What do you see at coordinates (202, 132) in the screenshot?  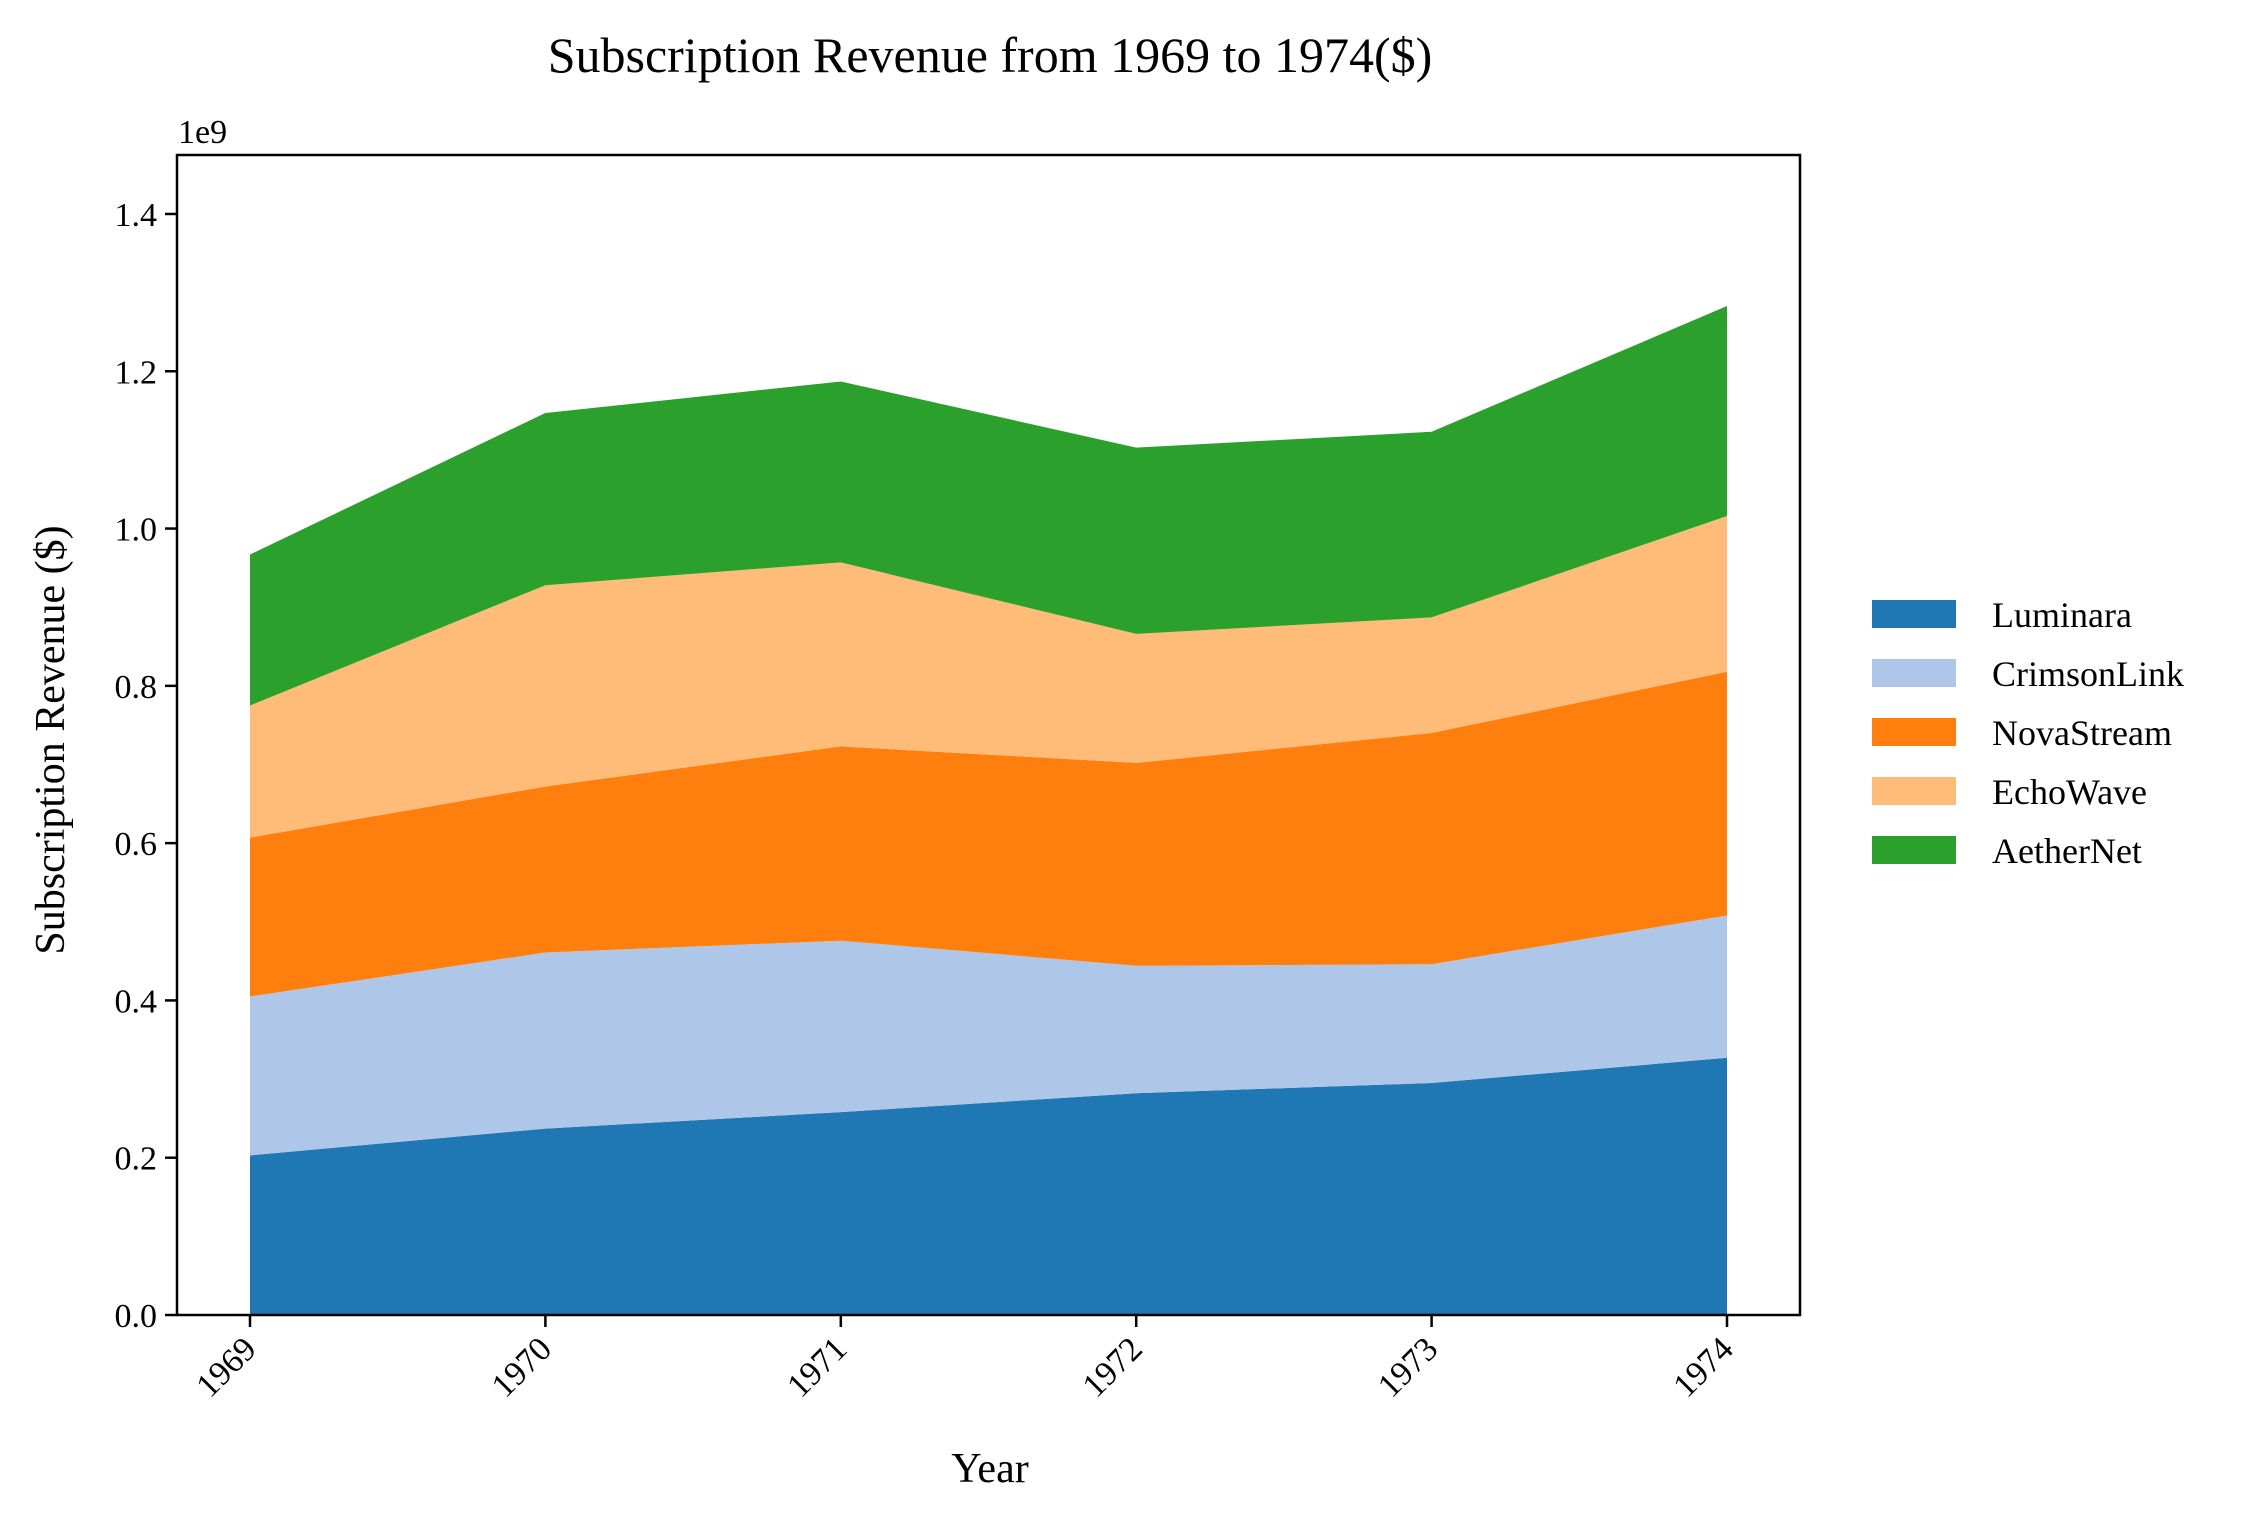 I see `y-axis-offset-label: 1e9` at bounding box center [202, 132].